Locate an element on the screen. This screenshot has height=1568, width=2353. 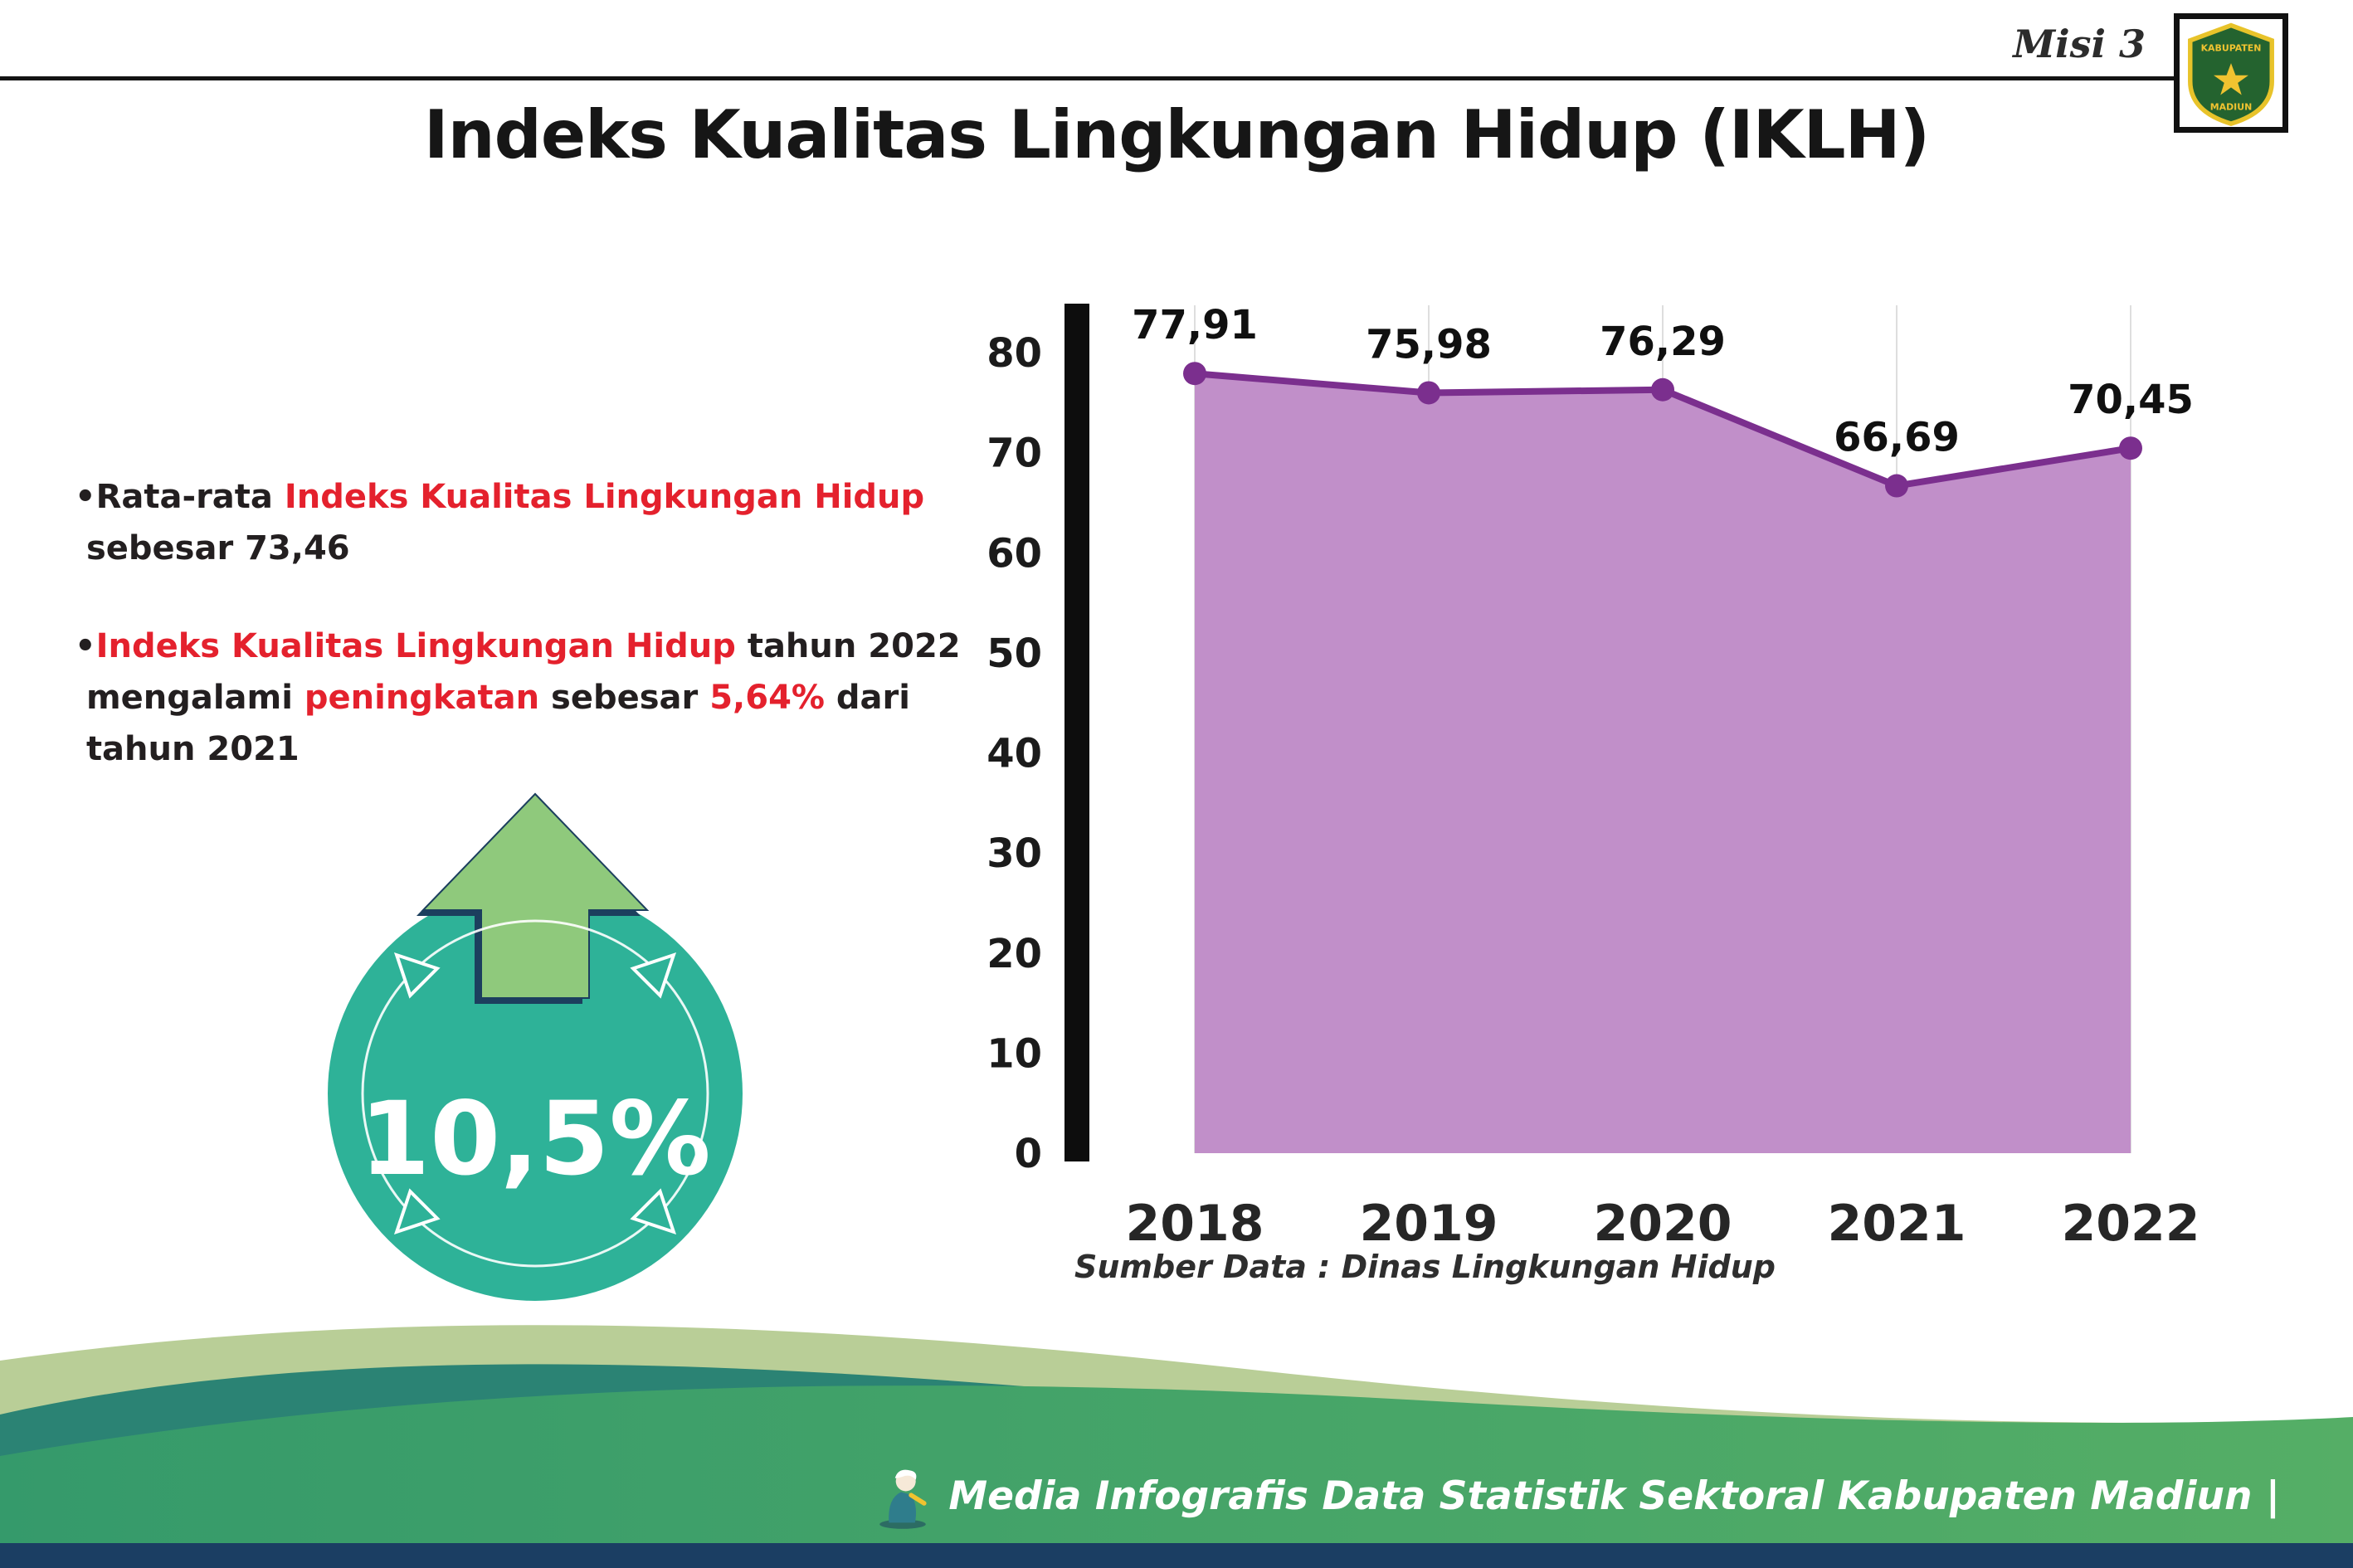
badge-ring is located at coordinates (535, 1093).